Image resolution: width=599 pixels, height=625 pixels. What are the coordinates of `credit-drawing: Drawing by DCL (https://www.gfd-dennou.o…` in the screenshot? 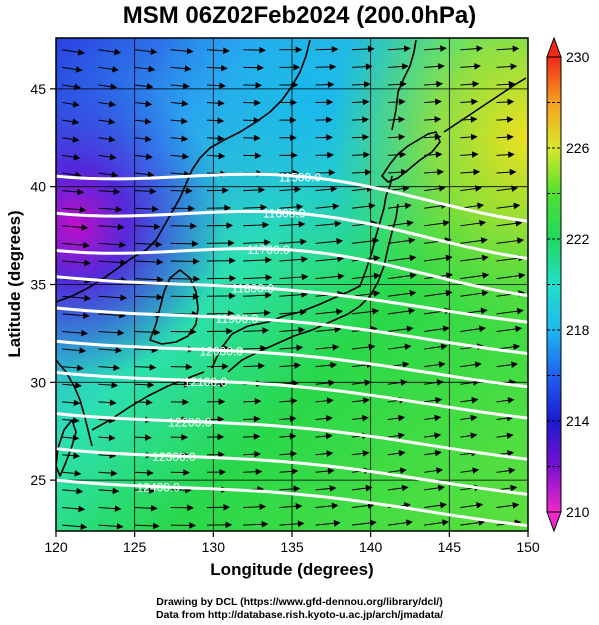 It's located at (299, 602).